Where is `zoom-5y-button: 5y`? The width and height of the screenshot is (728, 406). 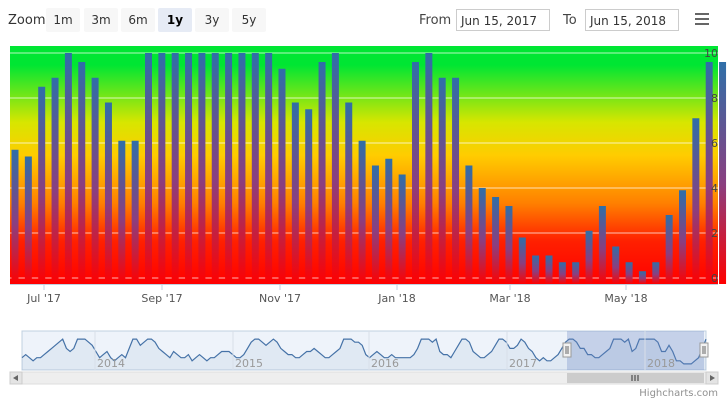 zoom-5y-button: 5y is located at coordinates (249, 20).